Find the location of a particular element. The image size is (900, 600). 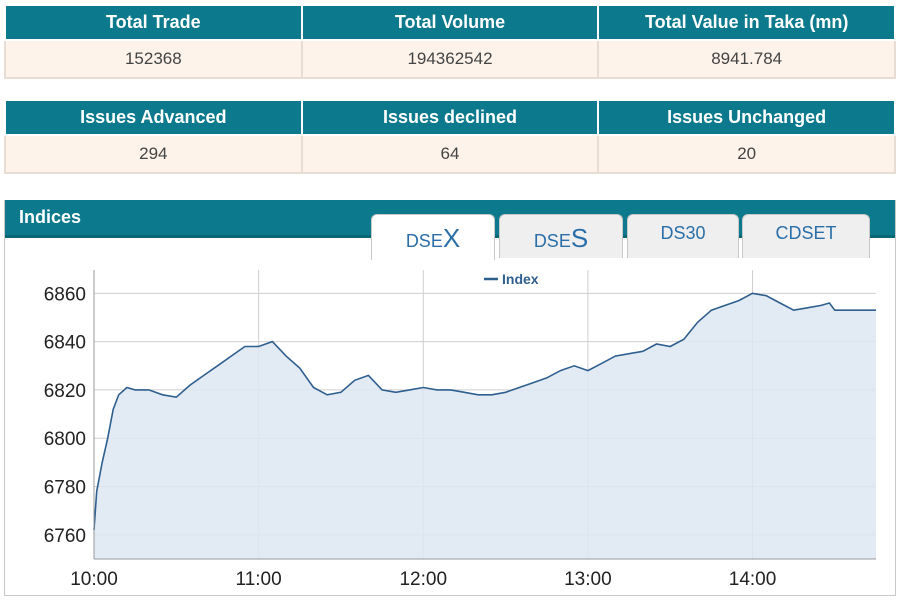

total-value-value: 8941.784 is located at coordinates (746, 59).